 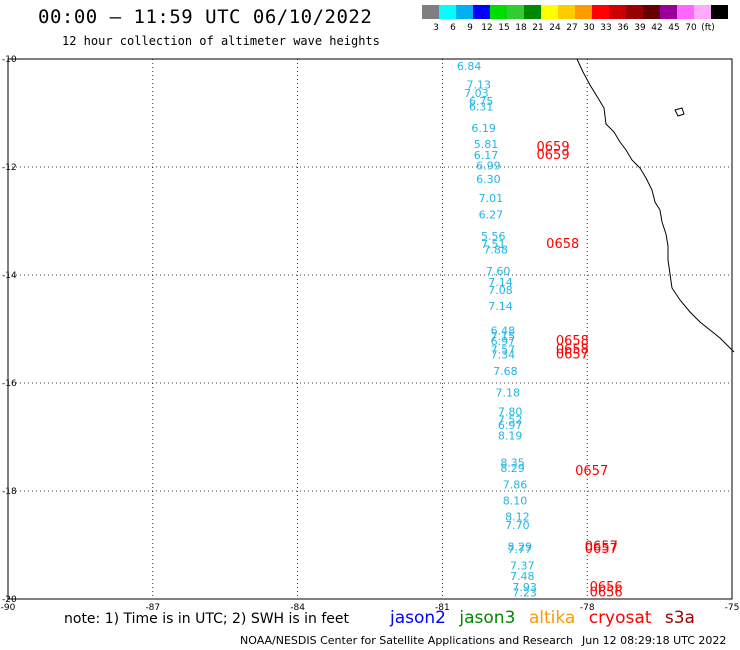 I want to click on swh-value-label: 7.70, so click(x=517, y=525).